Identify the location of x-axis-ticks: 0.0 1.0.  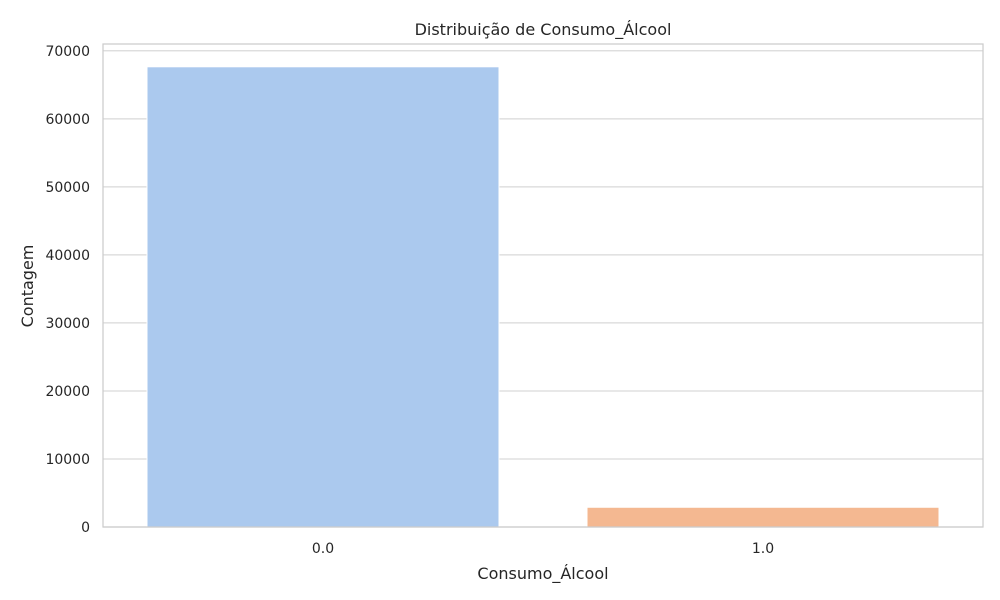
(543, 549).